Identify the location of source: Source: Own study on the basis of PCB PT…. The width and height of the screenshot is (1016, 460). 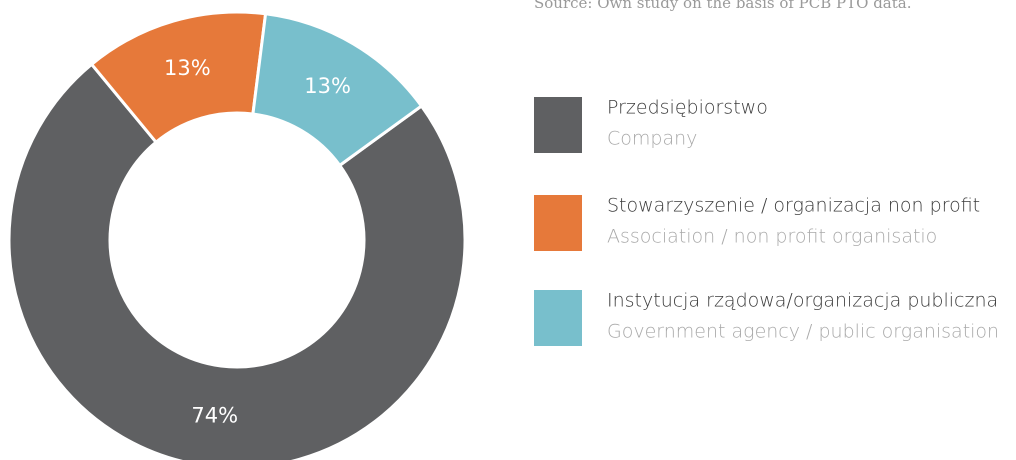
(723, 6).